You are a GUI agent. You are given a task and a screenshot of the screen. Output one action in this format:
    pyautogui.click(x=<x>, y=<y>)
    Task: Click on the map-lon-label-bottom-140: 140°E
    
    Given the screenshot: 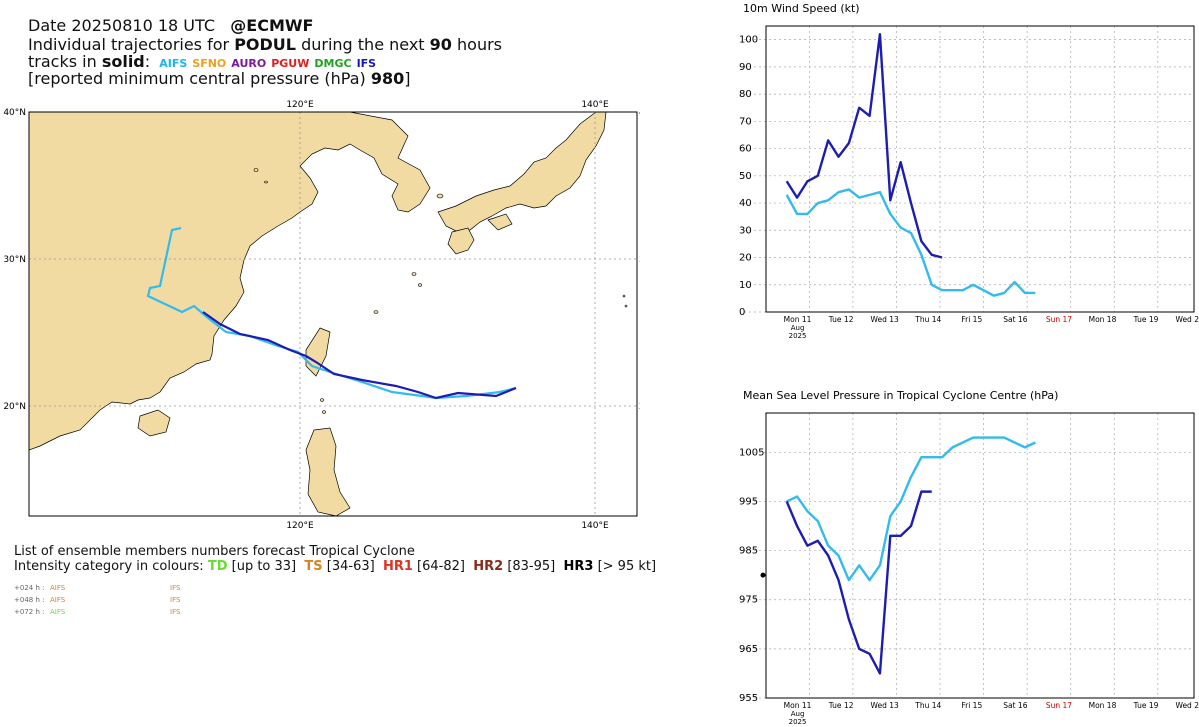 What is the action you would take?
    pyautogui.click(x=595, y=525)
    